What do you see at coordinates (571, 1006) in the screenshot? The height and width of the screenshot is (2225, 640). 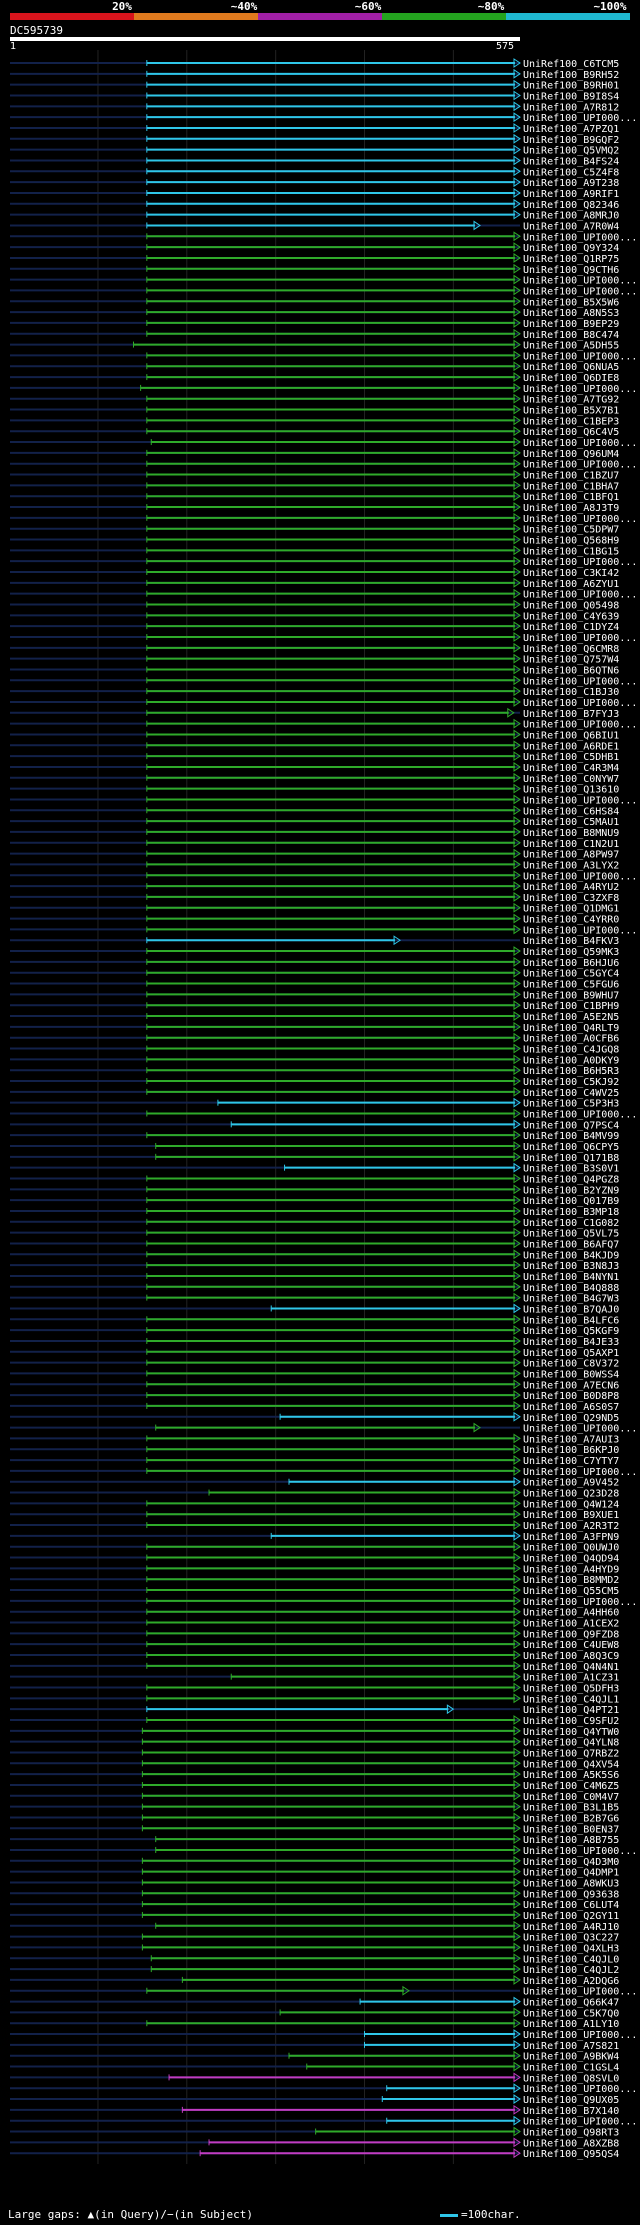 I see `hit-label: UniRef100_C1BPH9` at bounding box center [571, 1006].